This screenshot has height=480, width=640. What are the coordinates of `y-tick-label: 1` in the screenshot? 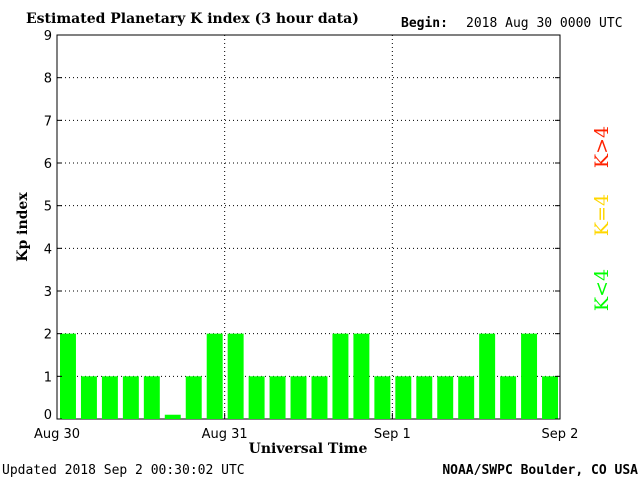 It's located at (48, 377).